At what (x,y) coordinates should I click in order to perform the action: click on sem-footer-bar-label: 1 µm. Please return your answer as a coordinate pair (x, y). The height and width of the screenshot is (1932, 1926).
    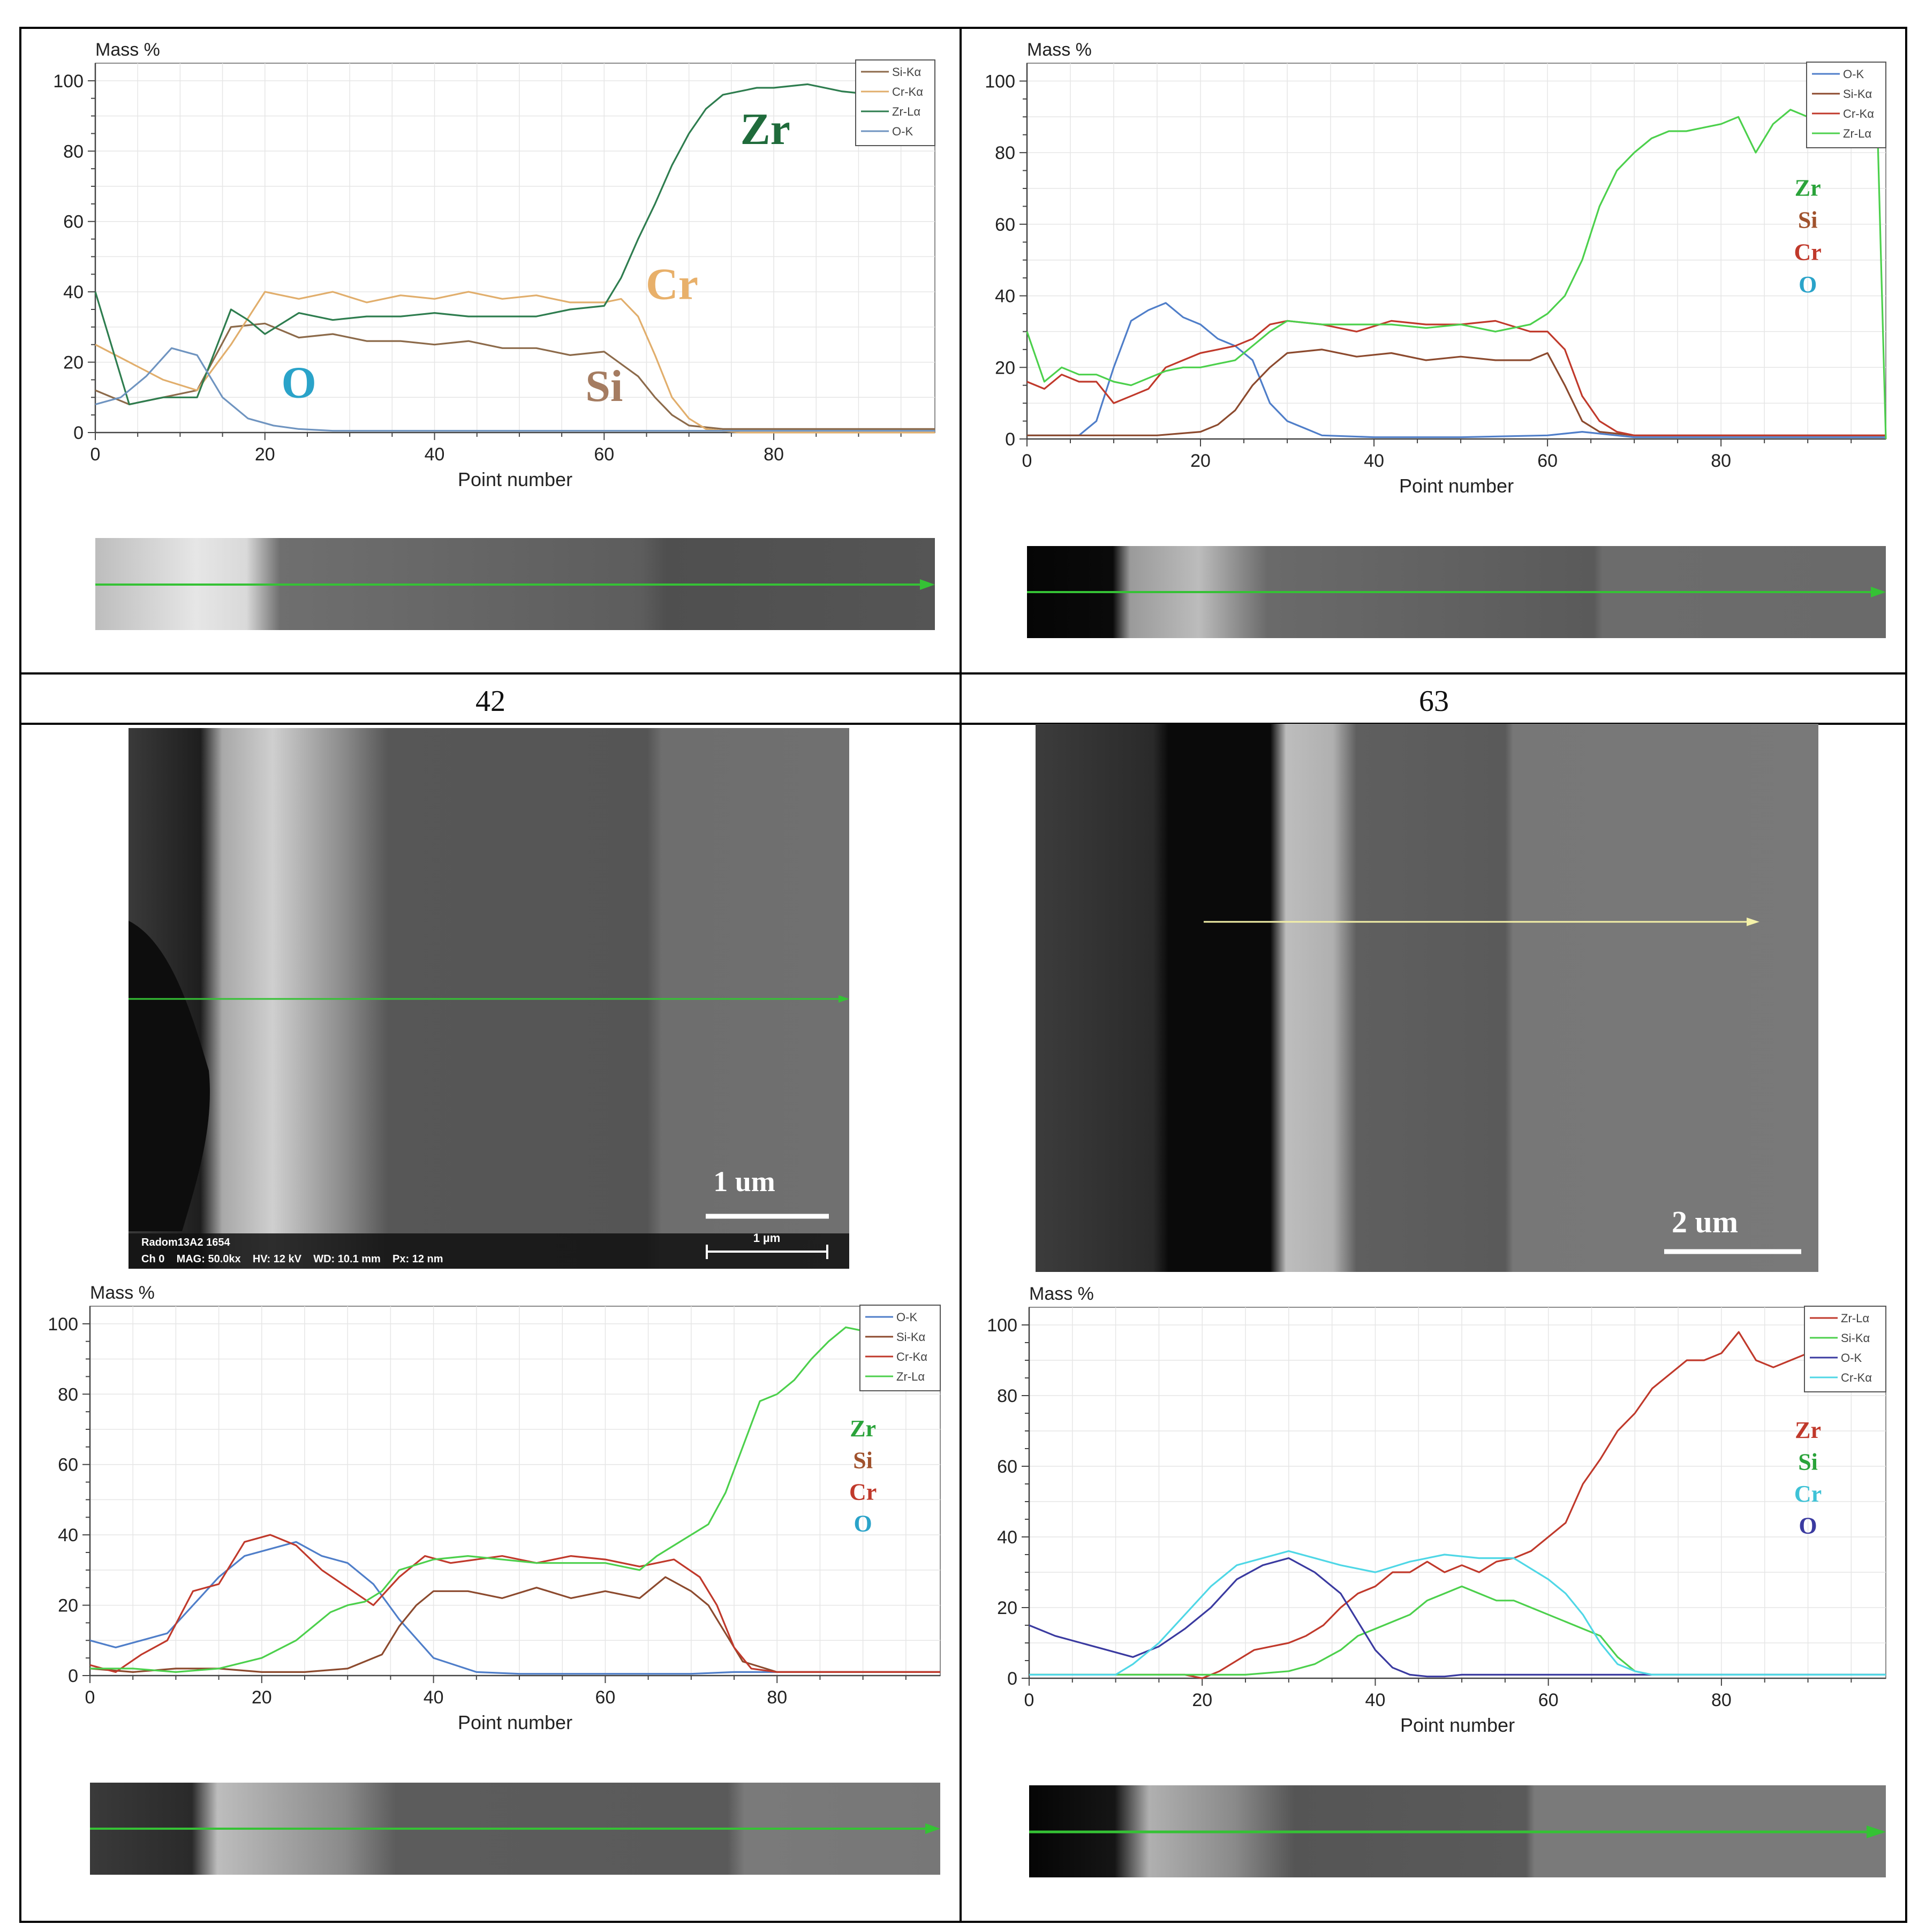
    Looking at the image, I should click on (767, 1238).